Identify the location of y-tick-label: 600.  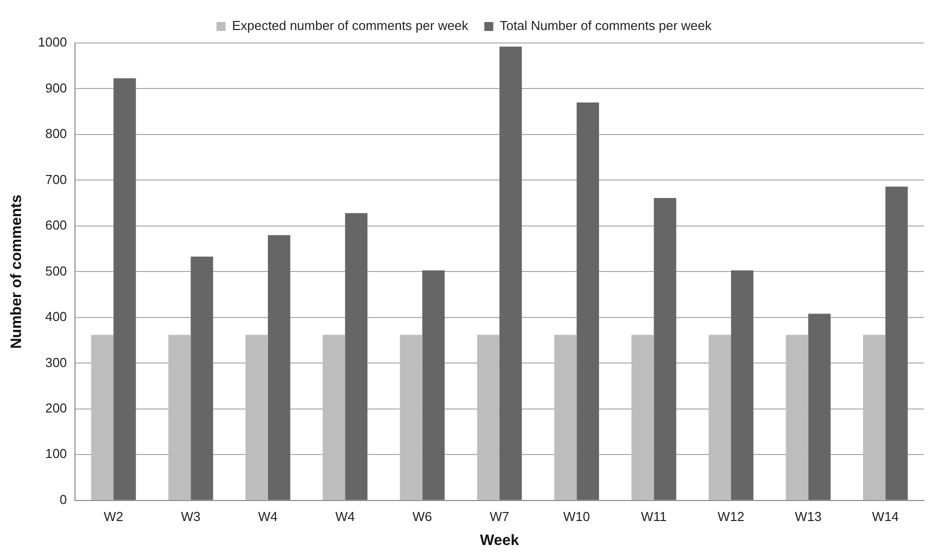
(56, 225).